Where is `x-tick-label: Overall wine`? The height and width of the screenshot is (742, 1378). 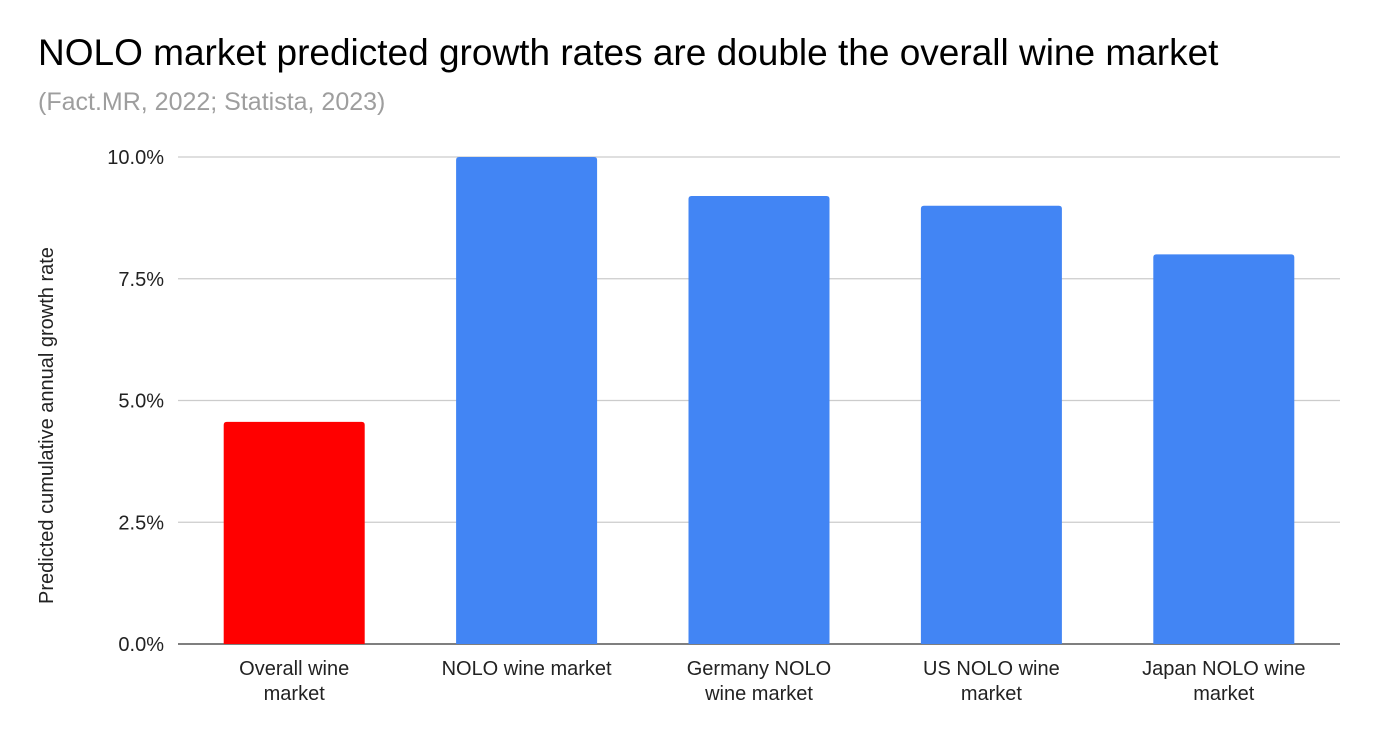 x-tick-label: Overall wine is located at coordinates (294, 669).